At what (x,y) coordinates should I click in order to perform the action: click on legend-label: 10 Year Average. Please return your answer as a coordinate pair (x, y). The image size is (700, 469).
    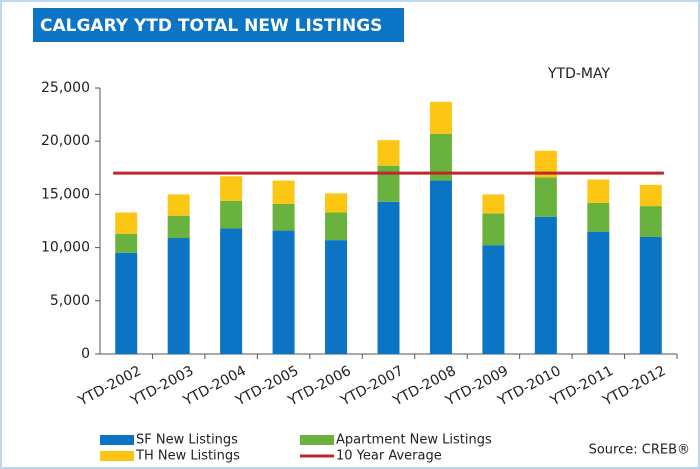
    Looking at the image, I should click on (389, 456).